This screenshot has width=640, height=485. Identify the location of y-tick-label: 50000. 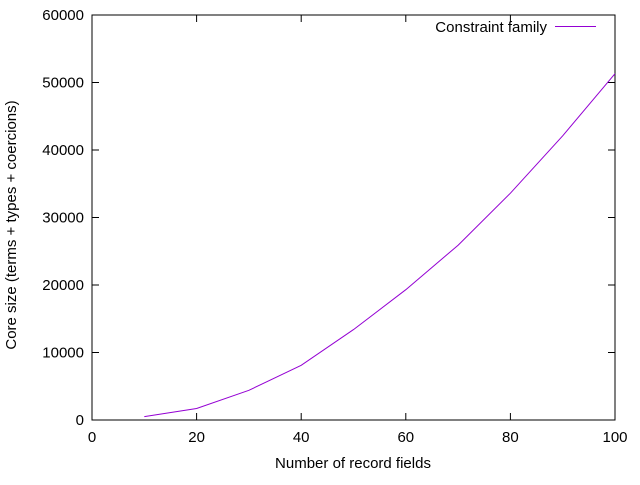
(63, 83).